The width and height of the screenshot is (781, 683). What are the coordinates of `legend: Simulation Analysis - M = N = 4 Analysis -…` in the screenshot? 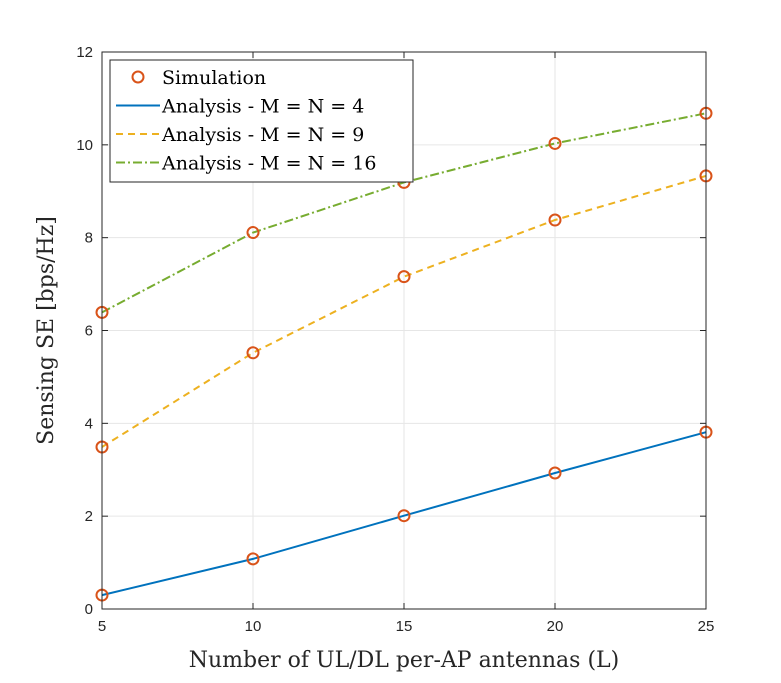 It's located at (261, 121).